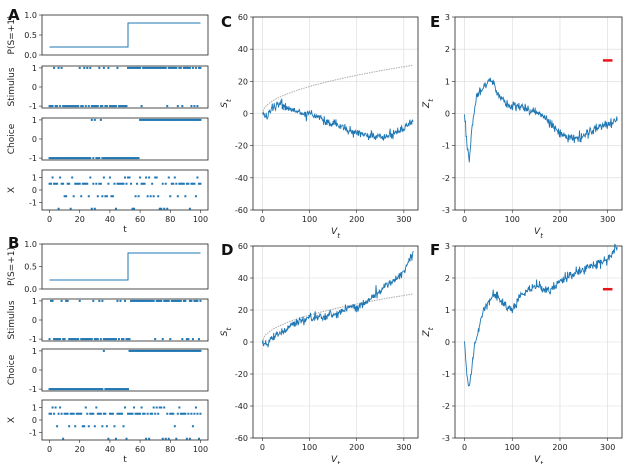  What do you see at coordinates (125, 459) in the screenshot?
I see `x-axis-label: t` at bounding box center [125, 459].